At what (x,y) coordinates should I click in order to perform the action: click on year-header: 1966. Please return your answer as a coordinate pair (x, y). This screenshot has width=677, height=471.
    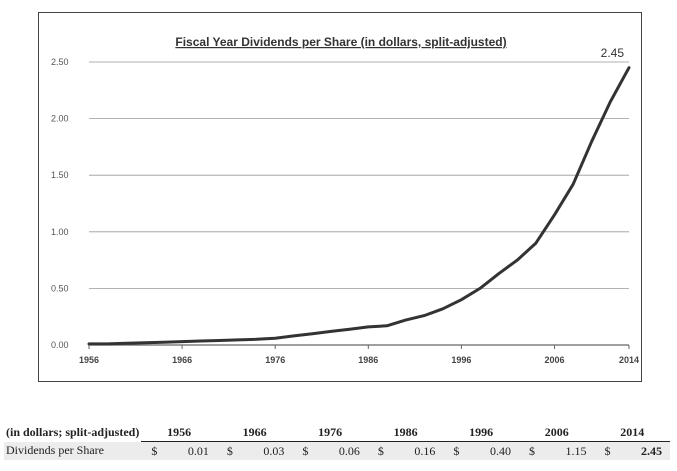
    Looking at the image, I should click on (254, 433).